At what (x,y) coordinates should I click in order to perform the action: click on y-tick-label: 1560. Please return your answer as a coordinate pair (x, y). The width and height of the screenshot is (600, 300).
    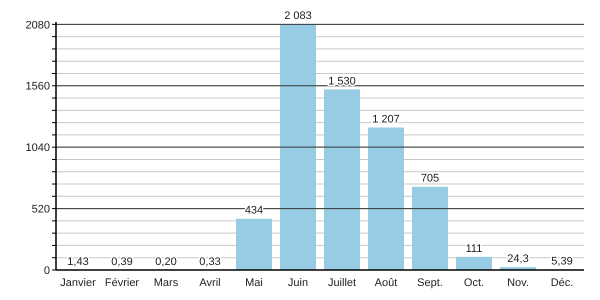
    Looking at the image, I should click on (38, 86).